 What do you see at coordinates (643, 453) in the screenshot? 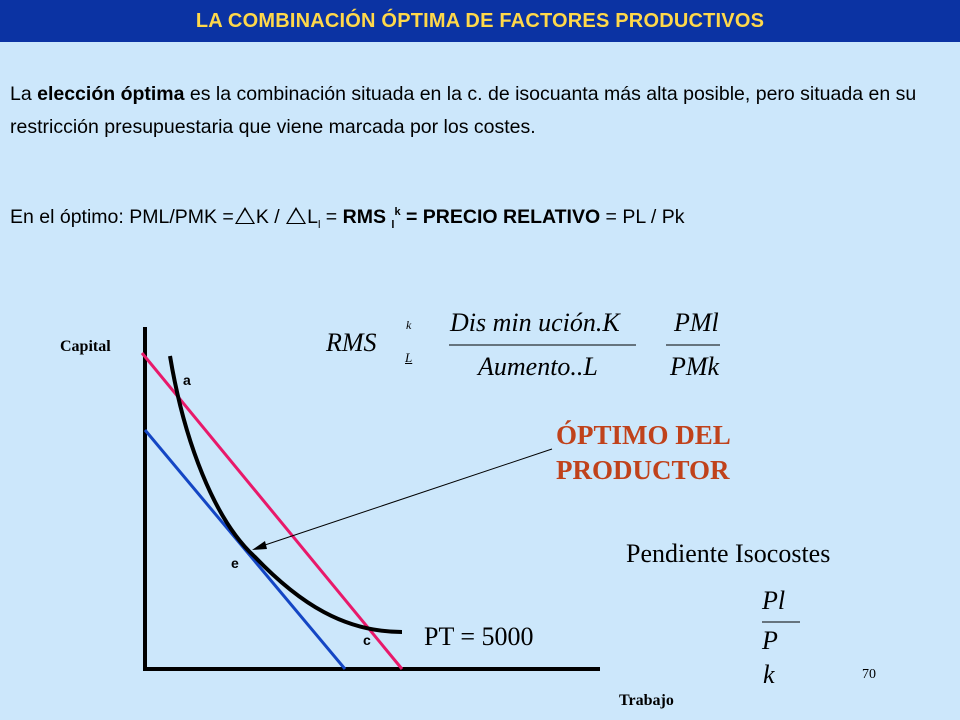
I see `producer-optimum-label: ÓPTIMO DEL PRODUCTOR` at bounding box center [643, 453].